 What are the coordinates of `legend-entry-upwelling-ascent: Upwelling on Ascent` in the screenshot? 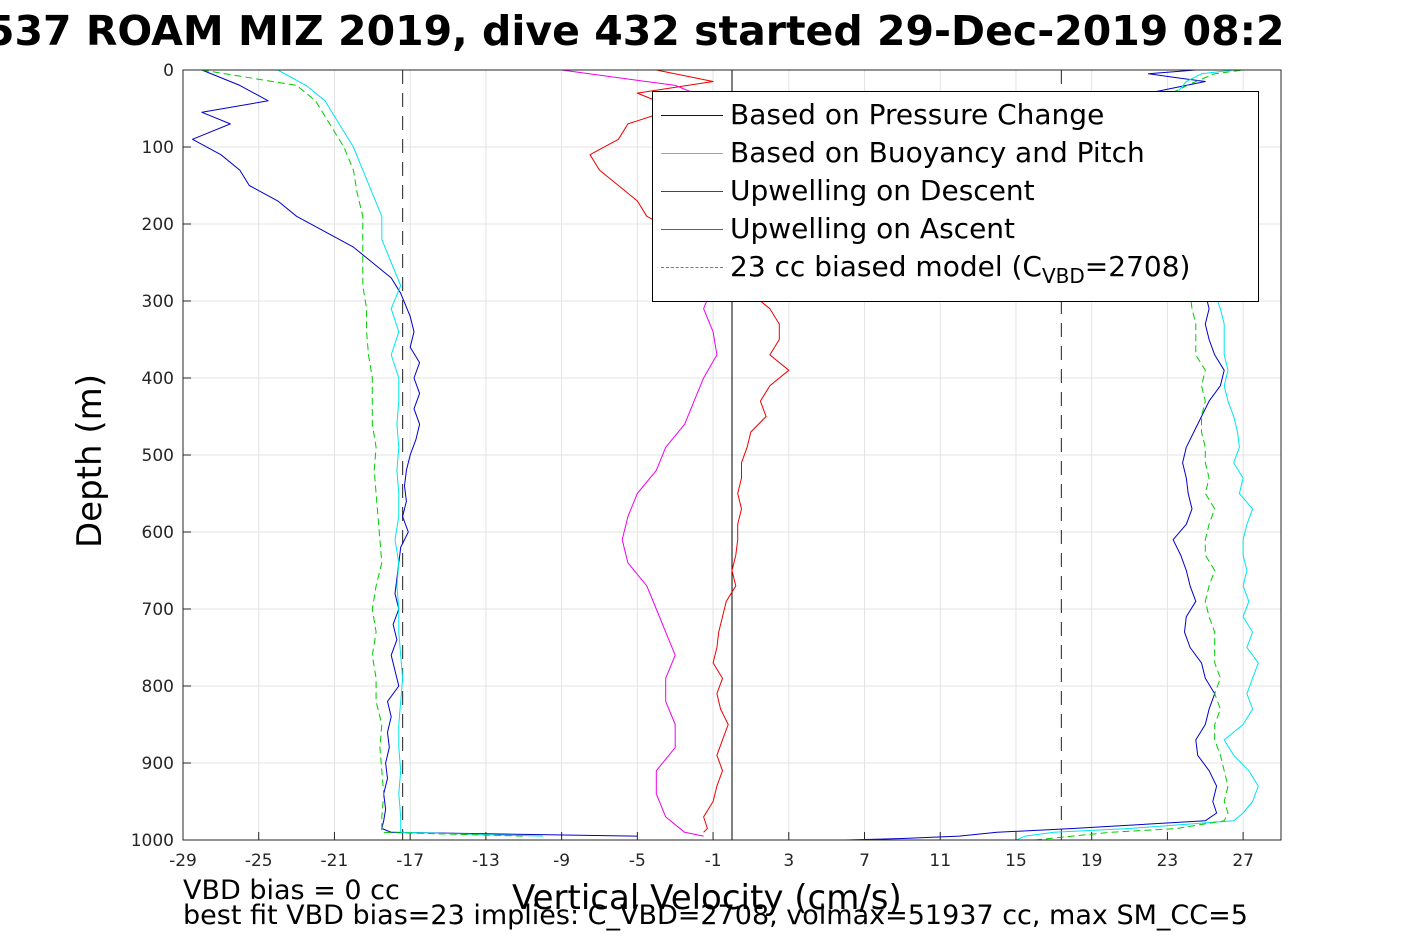 It's located at (955, 229).